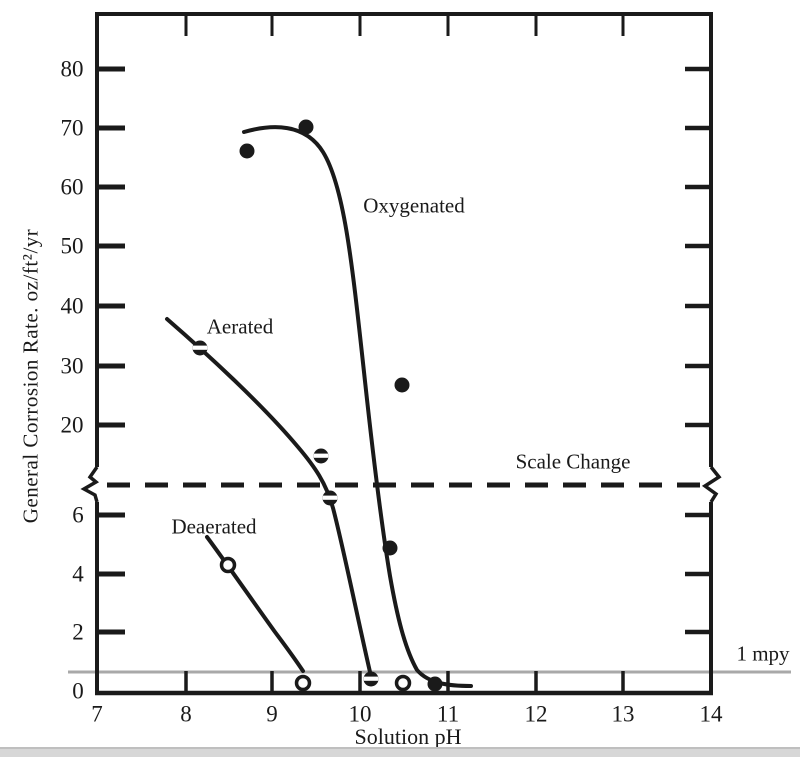 The height and width of the screenshot is (757, 800). What do you see at coordinates (97, 714) in the screenshot?
I see `x-tick-label: 7` at bounding box center [97, 714].